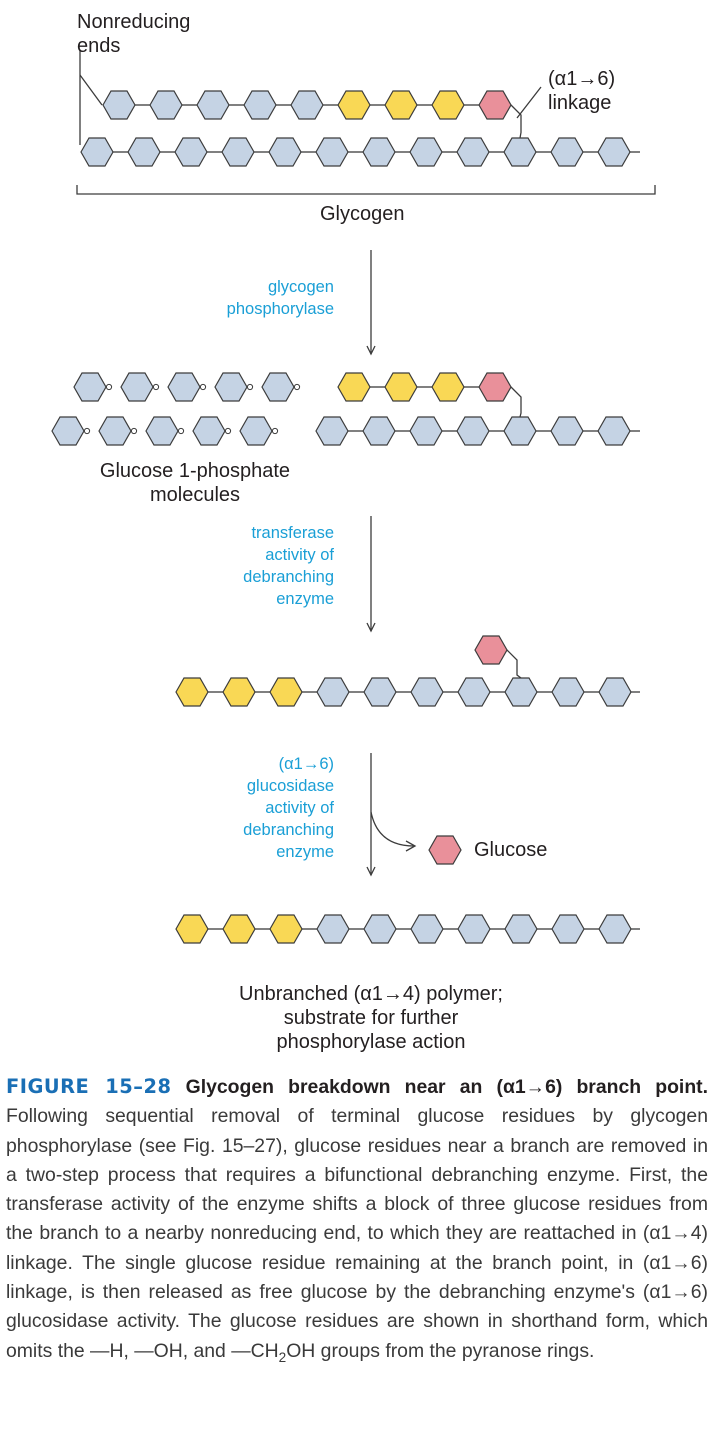  What do you see at coordinates (411, 846) in the screenshot?
I see `glucose-release-arrow-head` at bounding box center [411, 846].